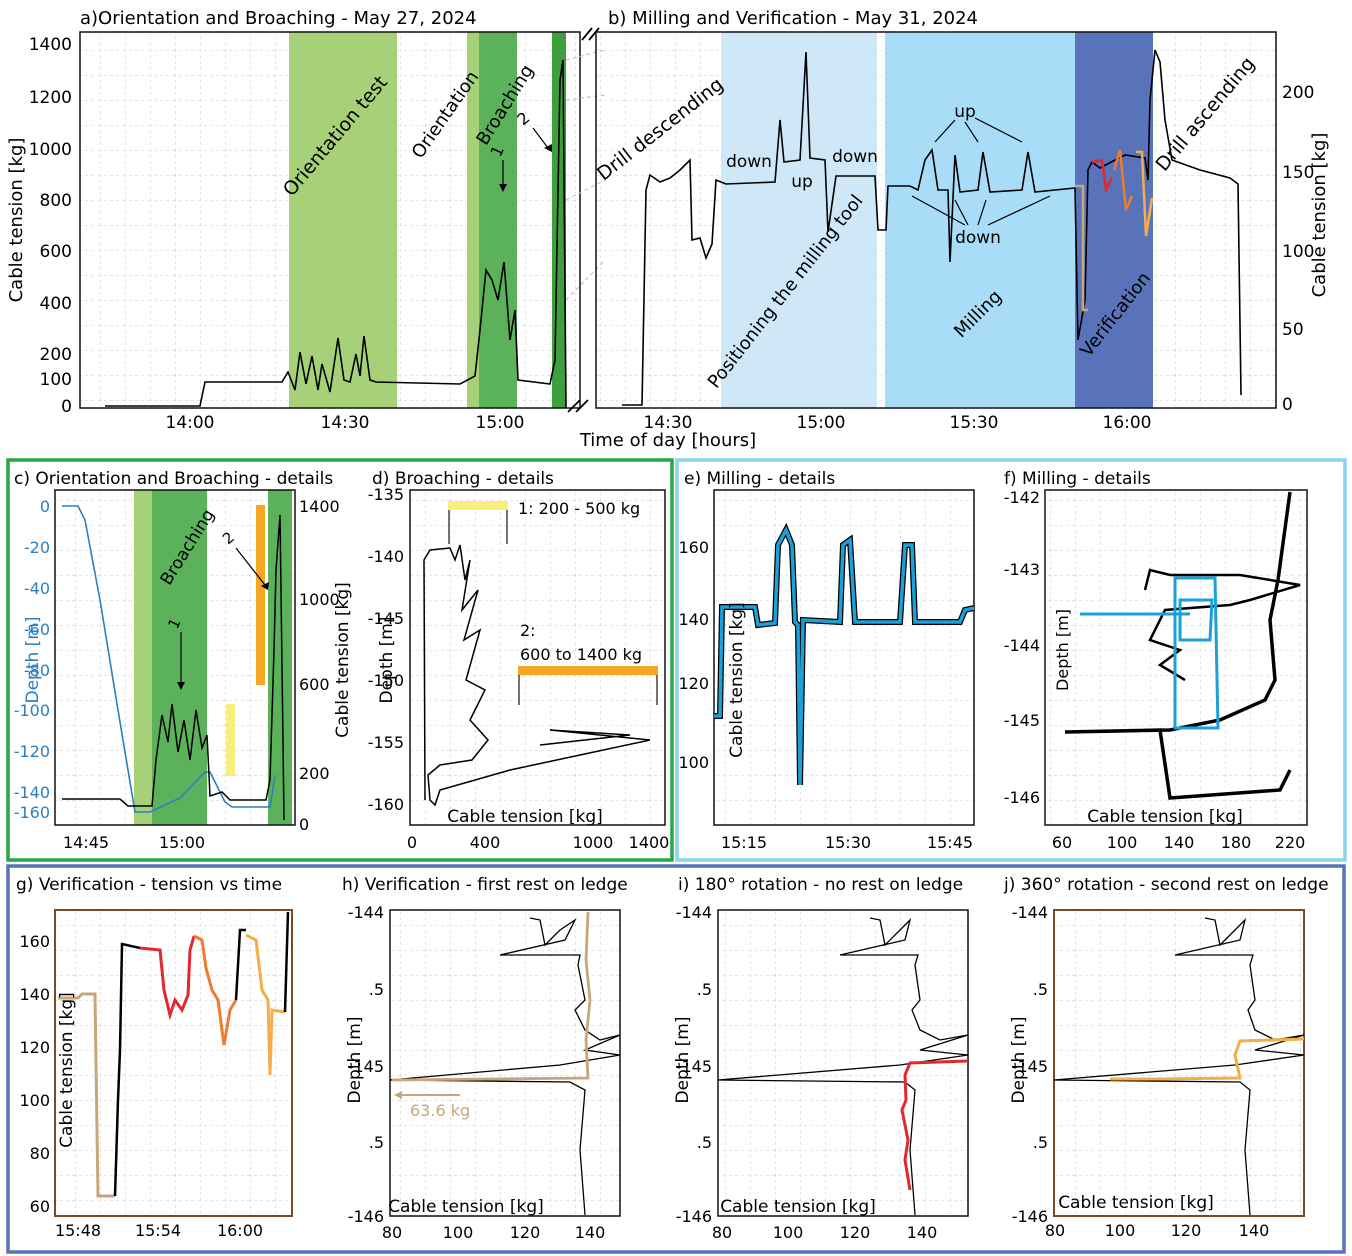  What do you see at coordinates (37, 629) in the screenshot?
I see `c-ytick: -60` at bounding box center [37, 629].